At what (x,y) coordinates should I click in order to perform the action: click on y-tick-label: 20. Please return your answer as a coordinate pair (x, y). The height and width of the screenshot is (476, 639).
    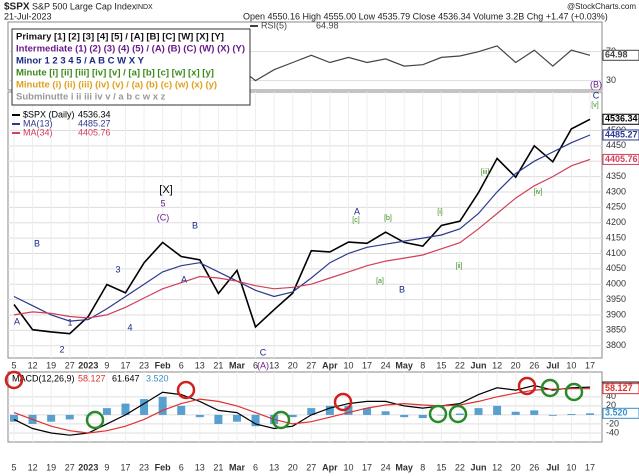
    Looking at the image, I should click on (611, 405).